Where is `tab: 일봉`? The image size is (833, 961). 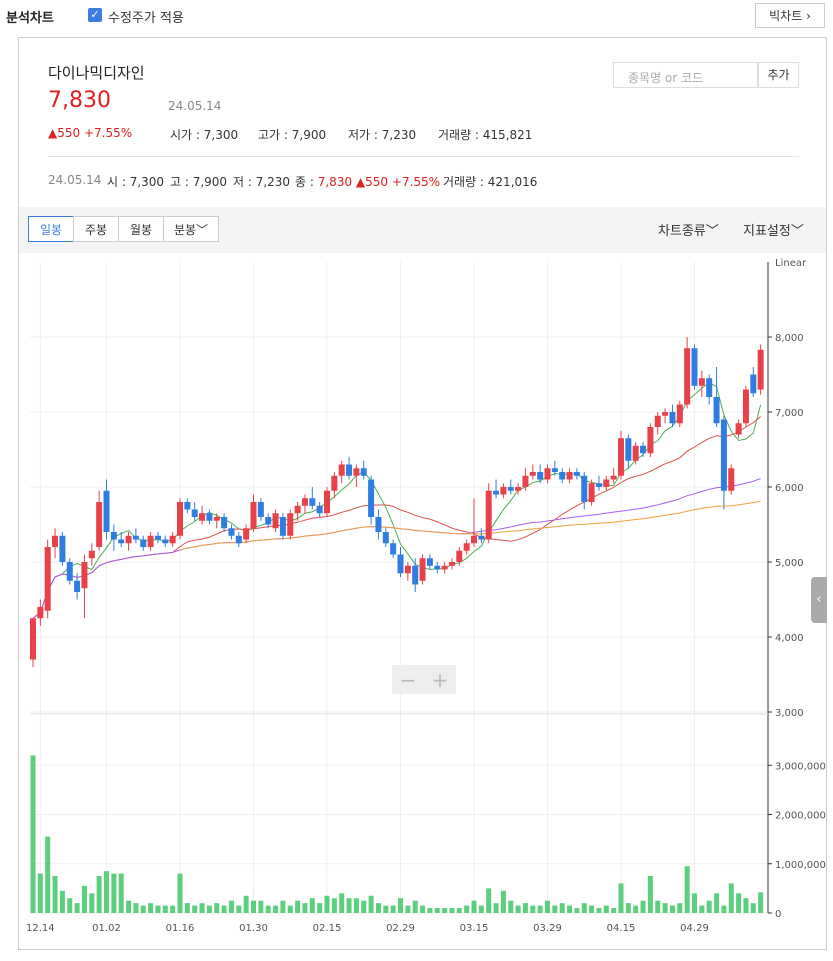 tab: 일봉 is located at coordinates (51, 229).